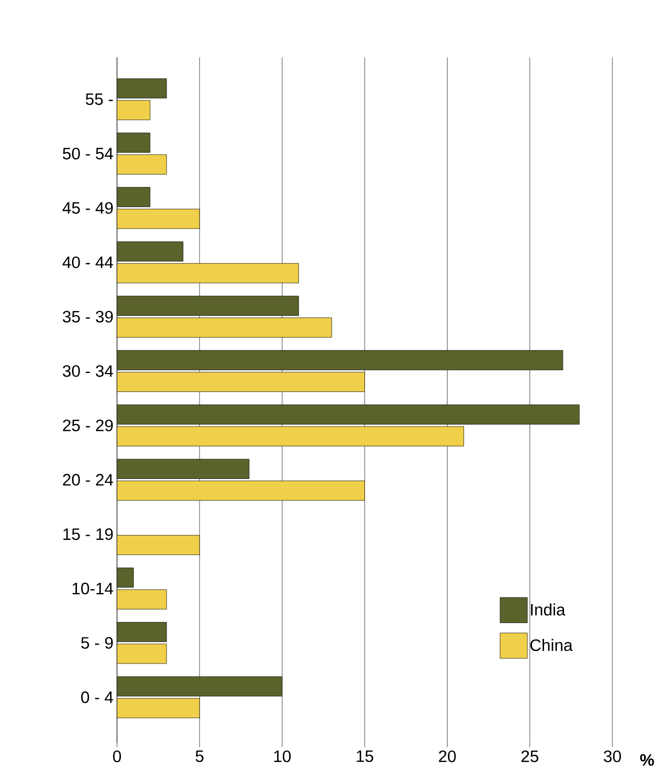 The image size is (669, 769). I want to click on y-tick-label: 20 - 24, so click(88, 480).